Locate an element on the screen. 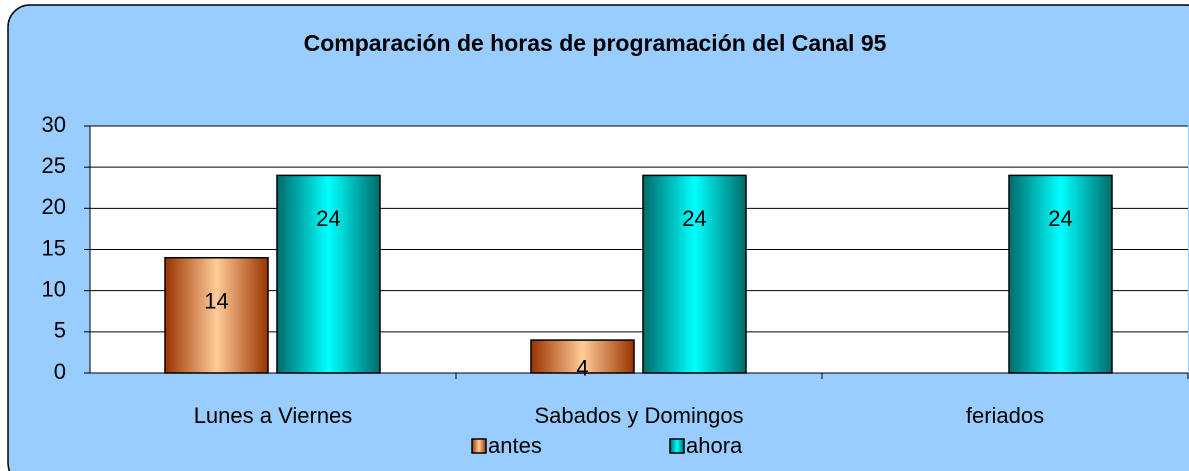  x-tick-label: Lunes a Viernes is located at coordinates (273, 415).